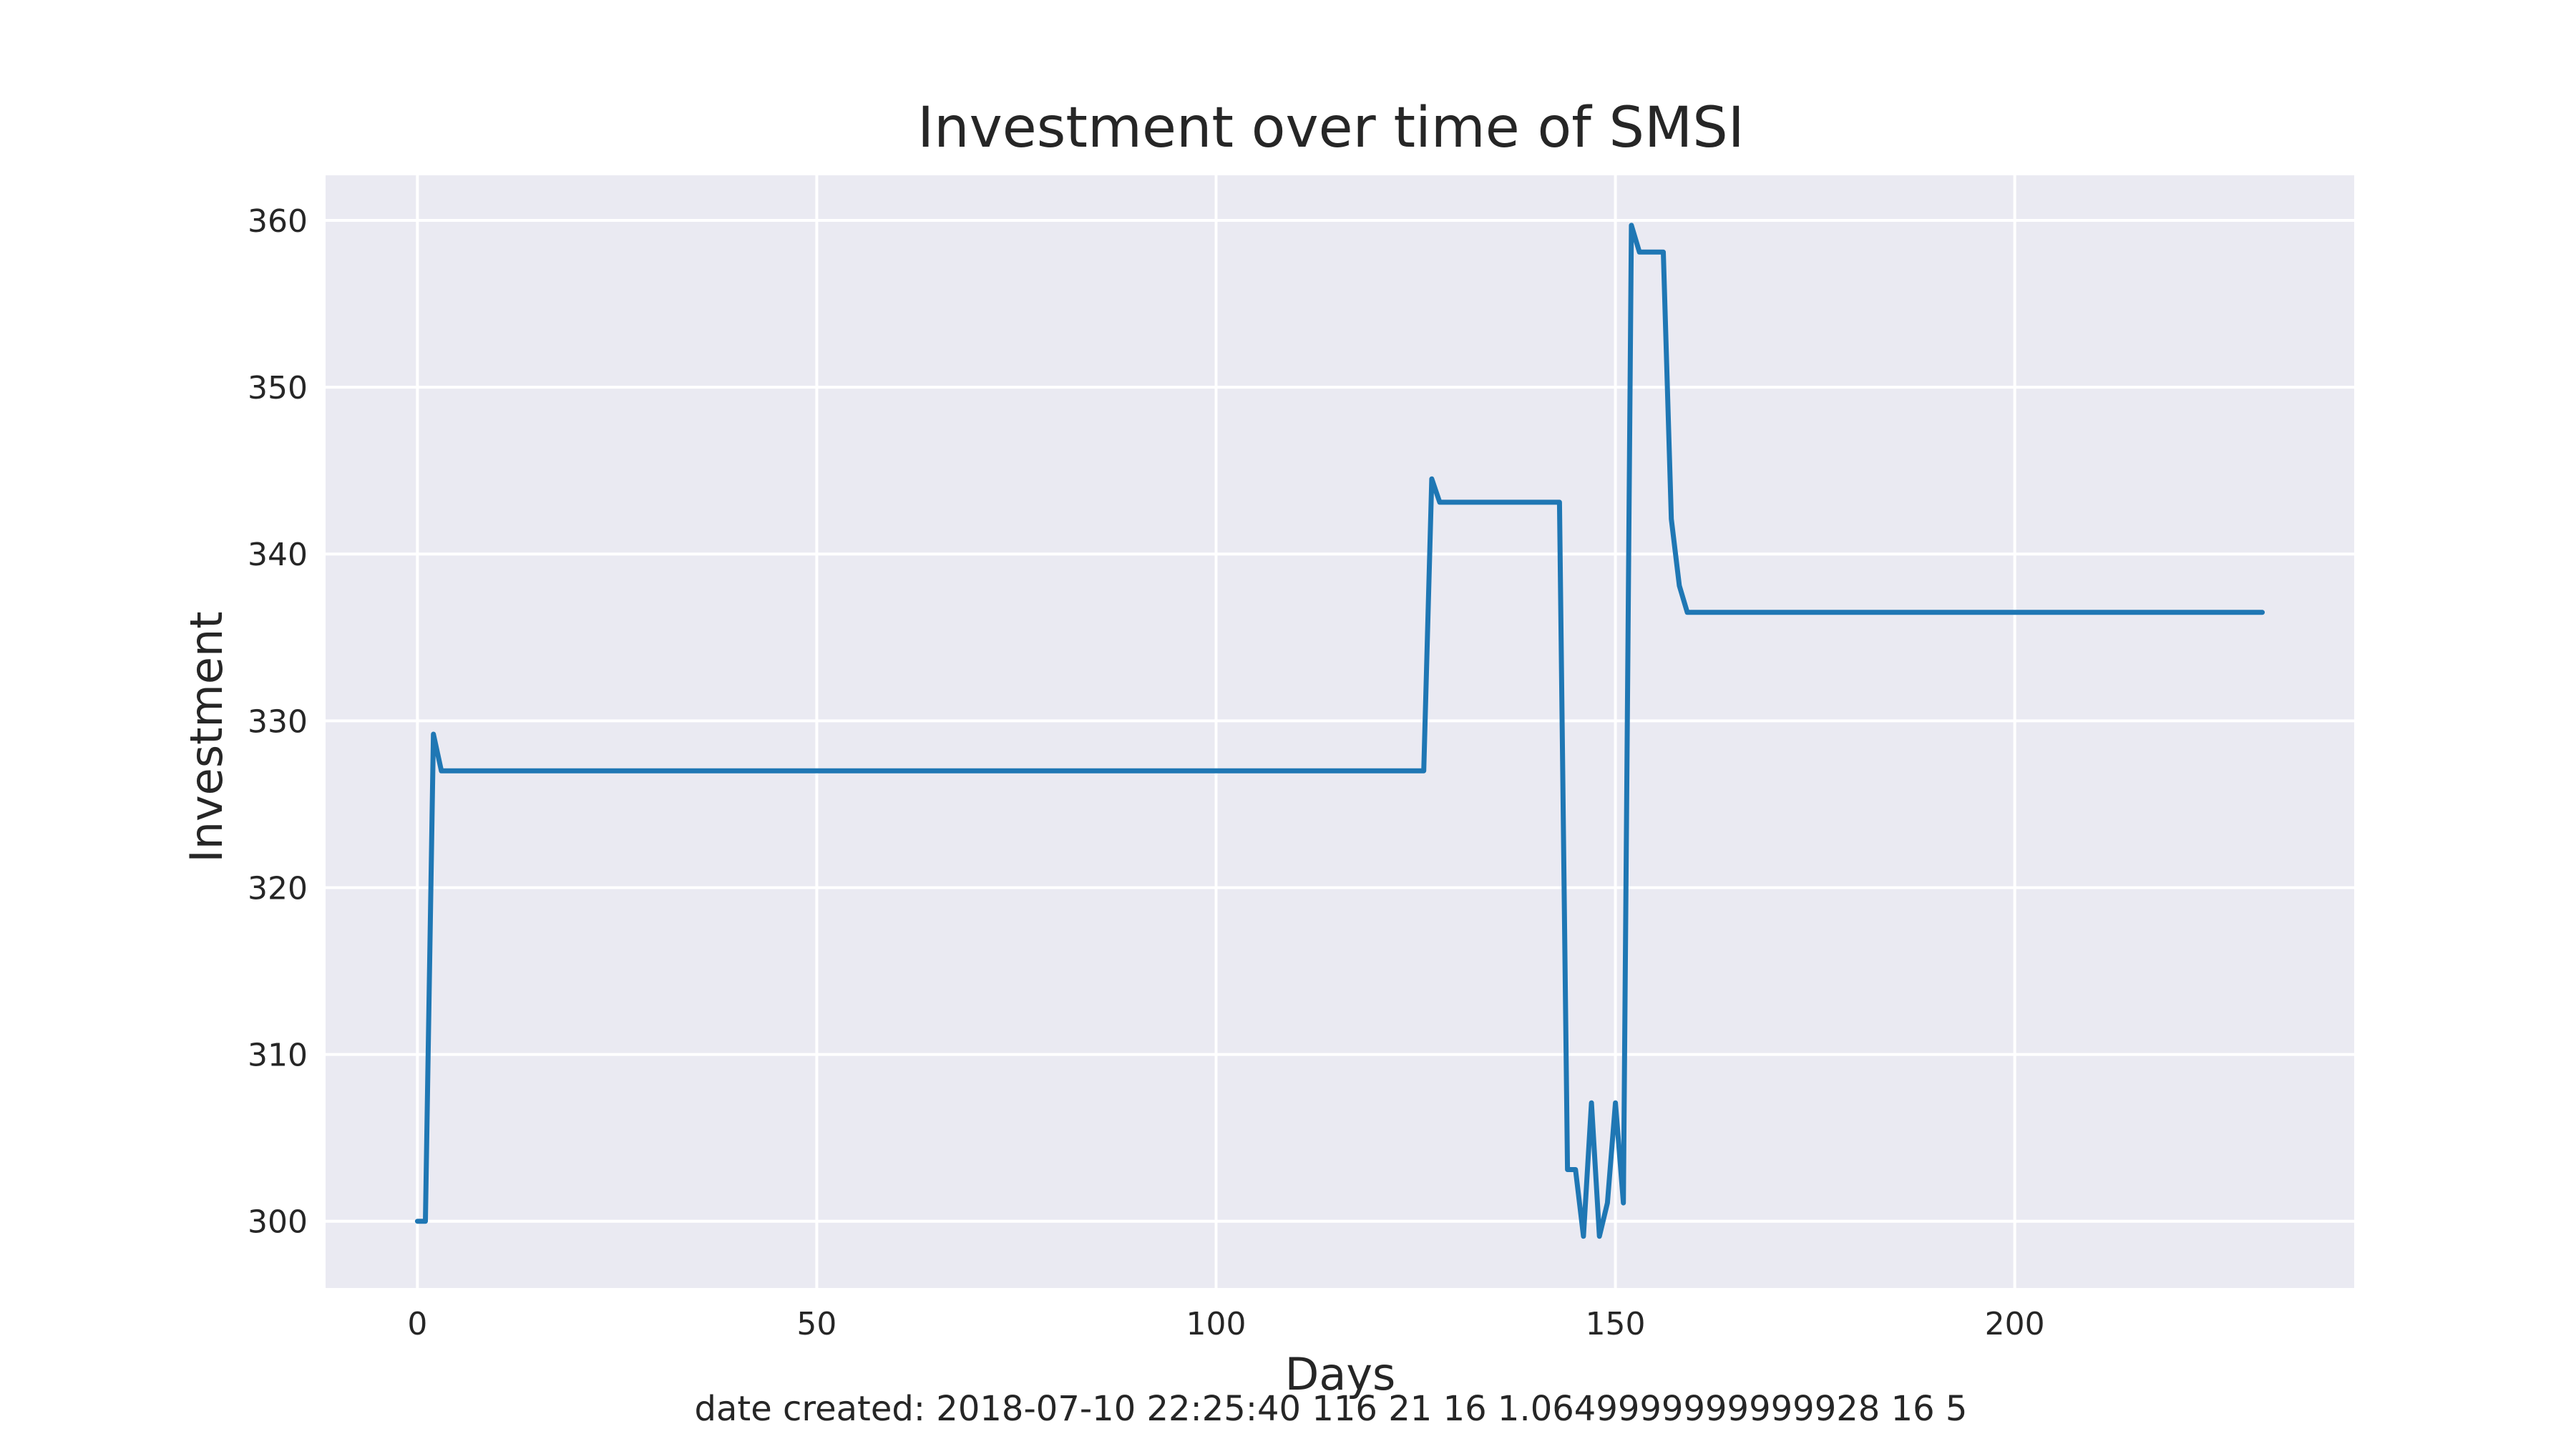  Describe the element at coordinates (278, 1056) in the screenshot. I see `y-tick-label: 310` at that location.